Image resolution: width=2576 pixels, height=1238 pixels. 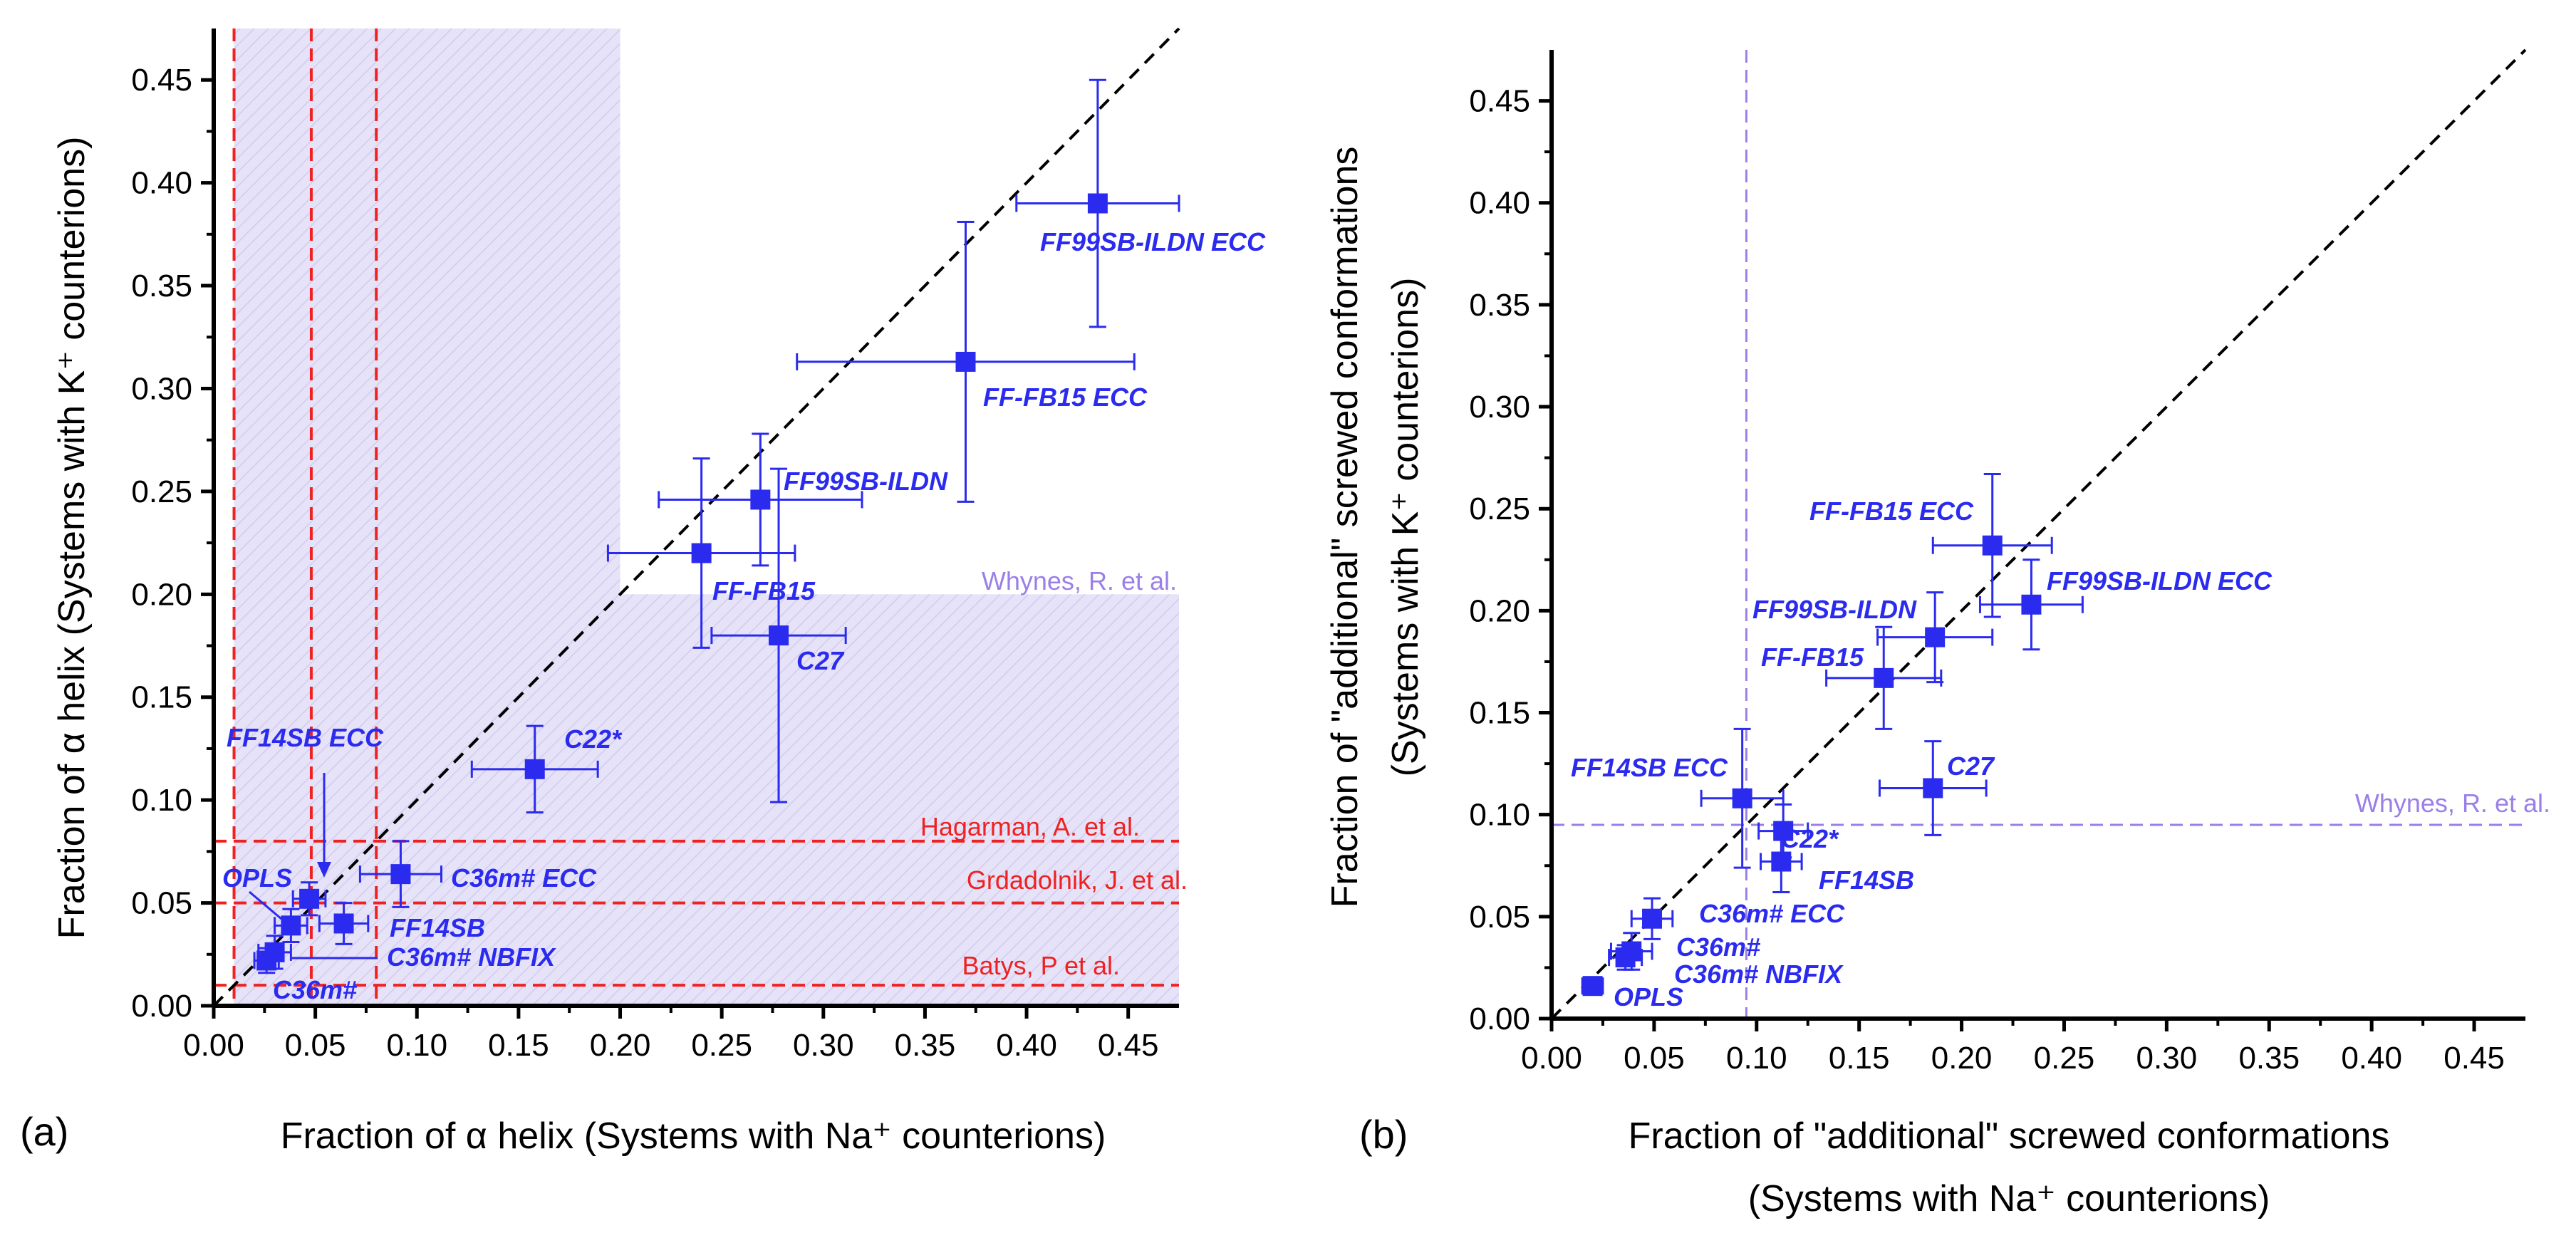 What do you see at coordinates (2474, 1058) in the screenshot?
I see `panel-b-x-tick-label: 0.45` at bounding box center [2474, 1058].